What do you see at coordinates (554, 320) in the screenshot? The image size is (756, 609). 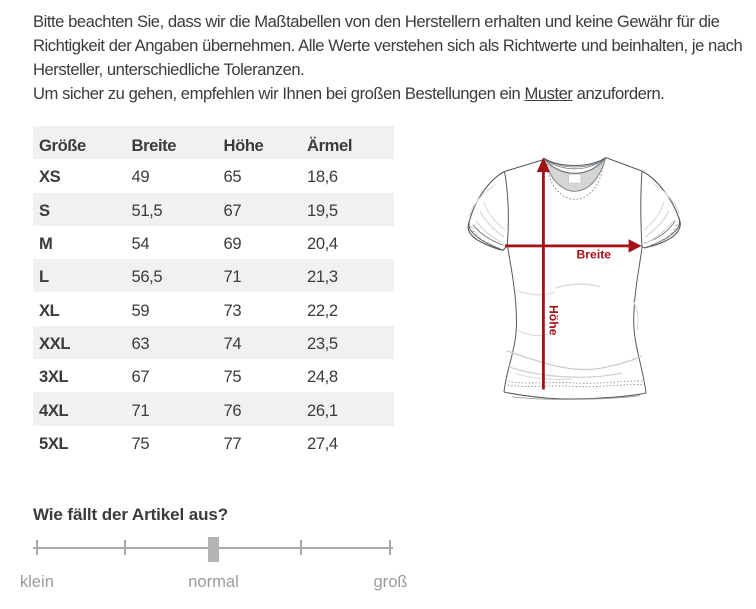 I see `svg-text: Höhe` at bounding box center [554, 320].